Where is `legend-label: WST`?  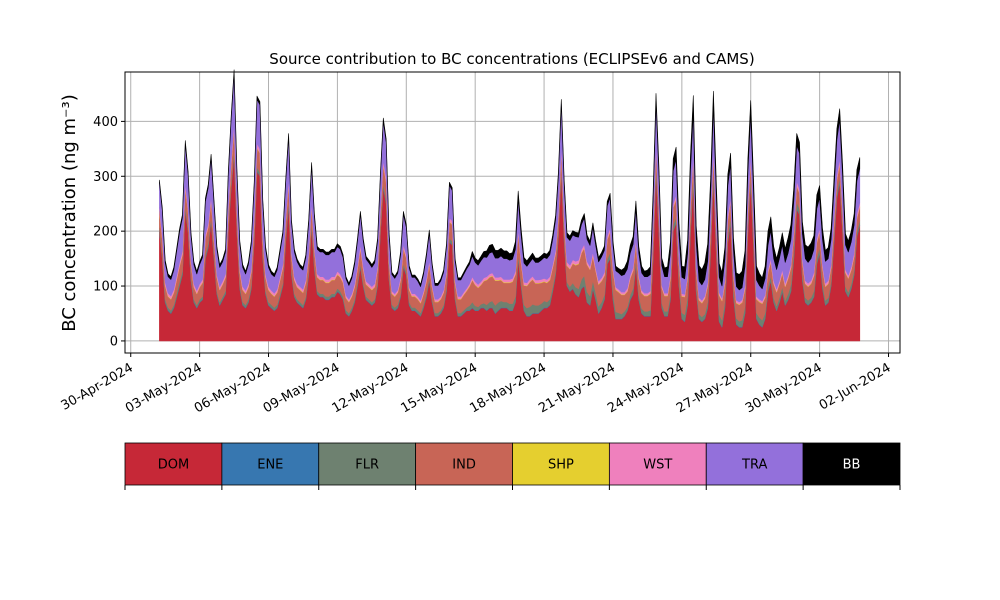
legend-label: WST is located at coordinates (657, 465).